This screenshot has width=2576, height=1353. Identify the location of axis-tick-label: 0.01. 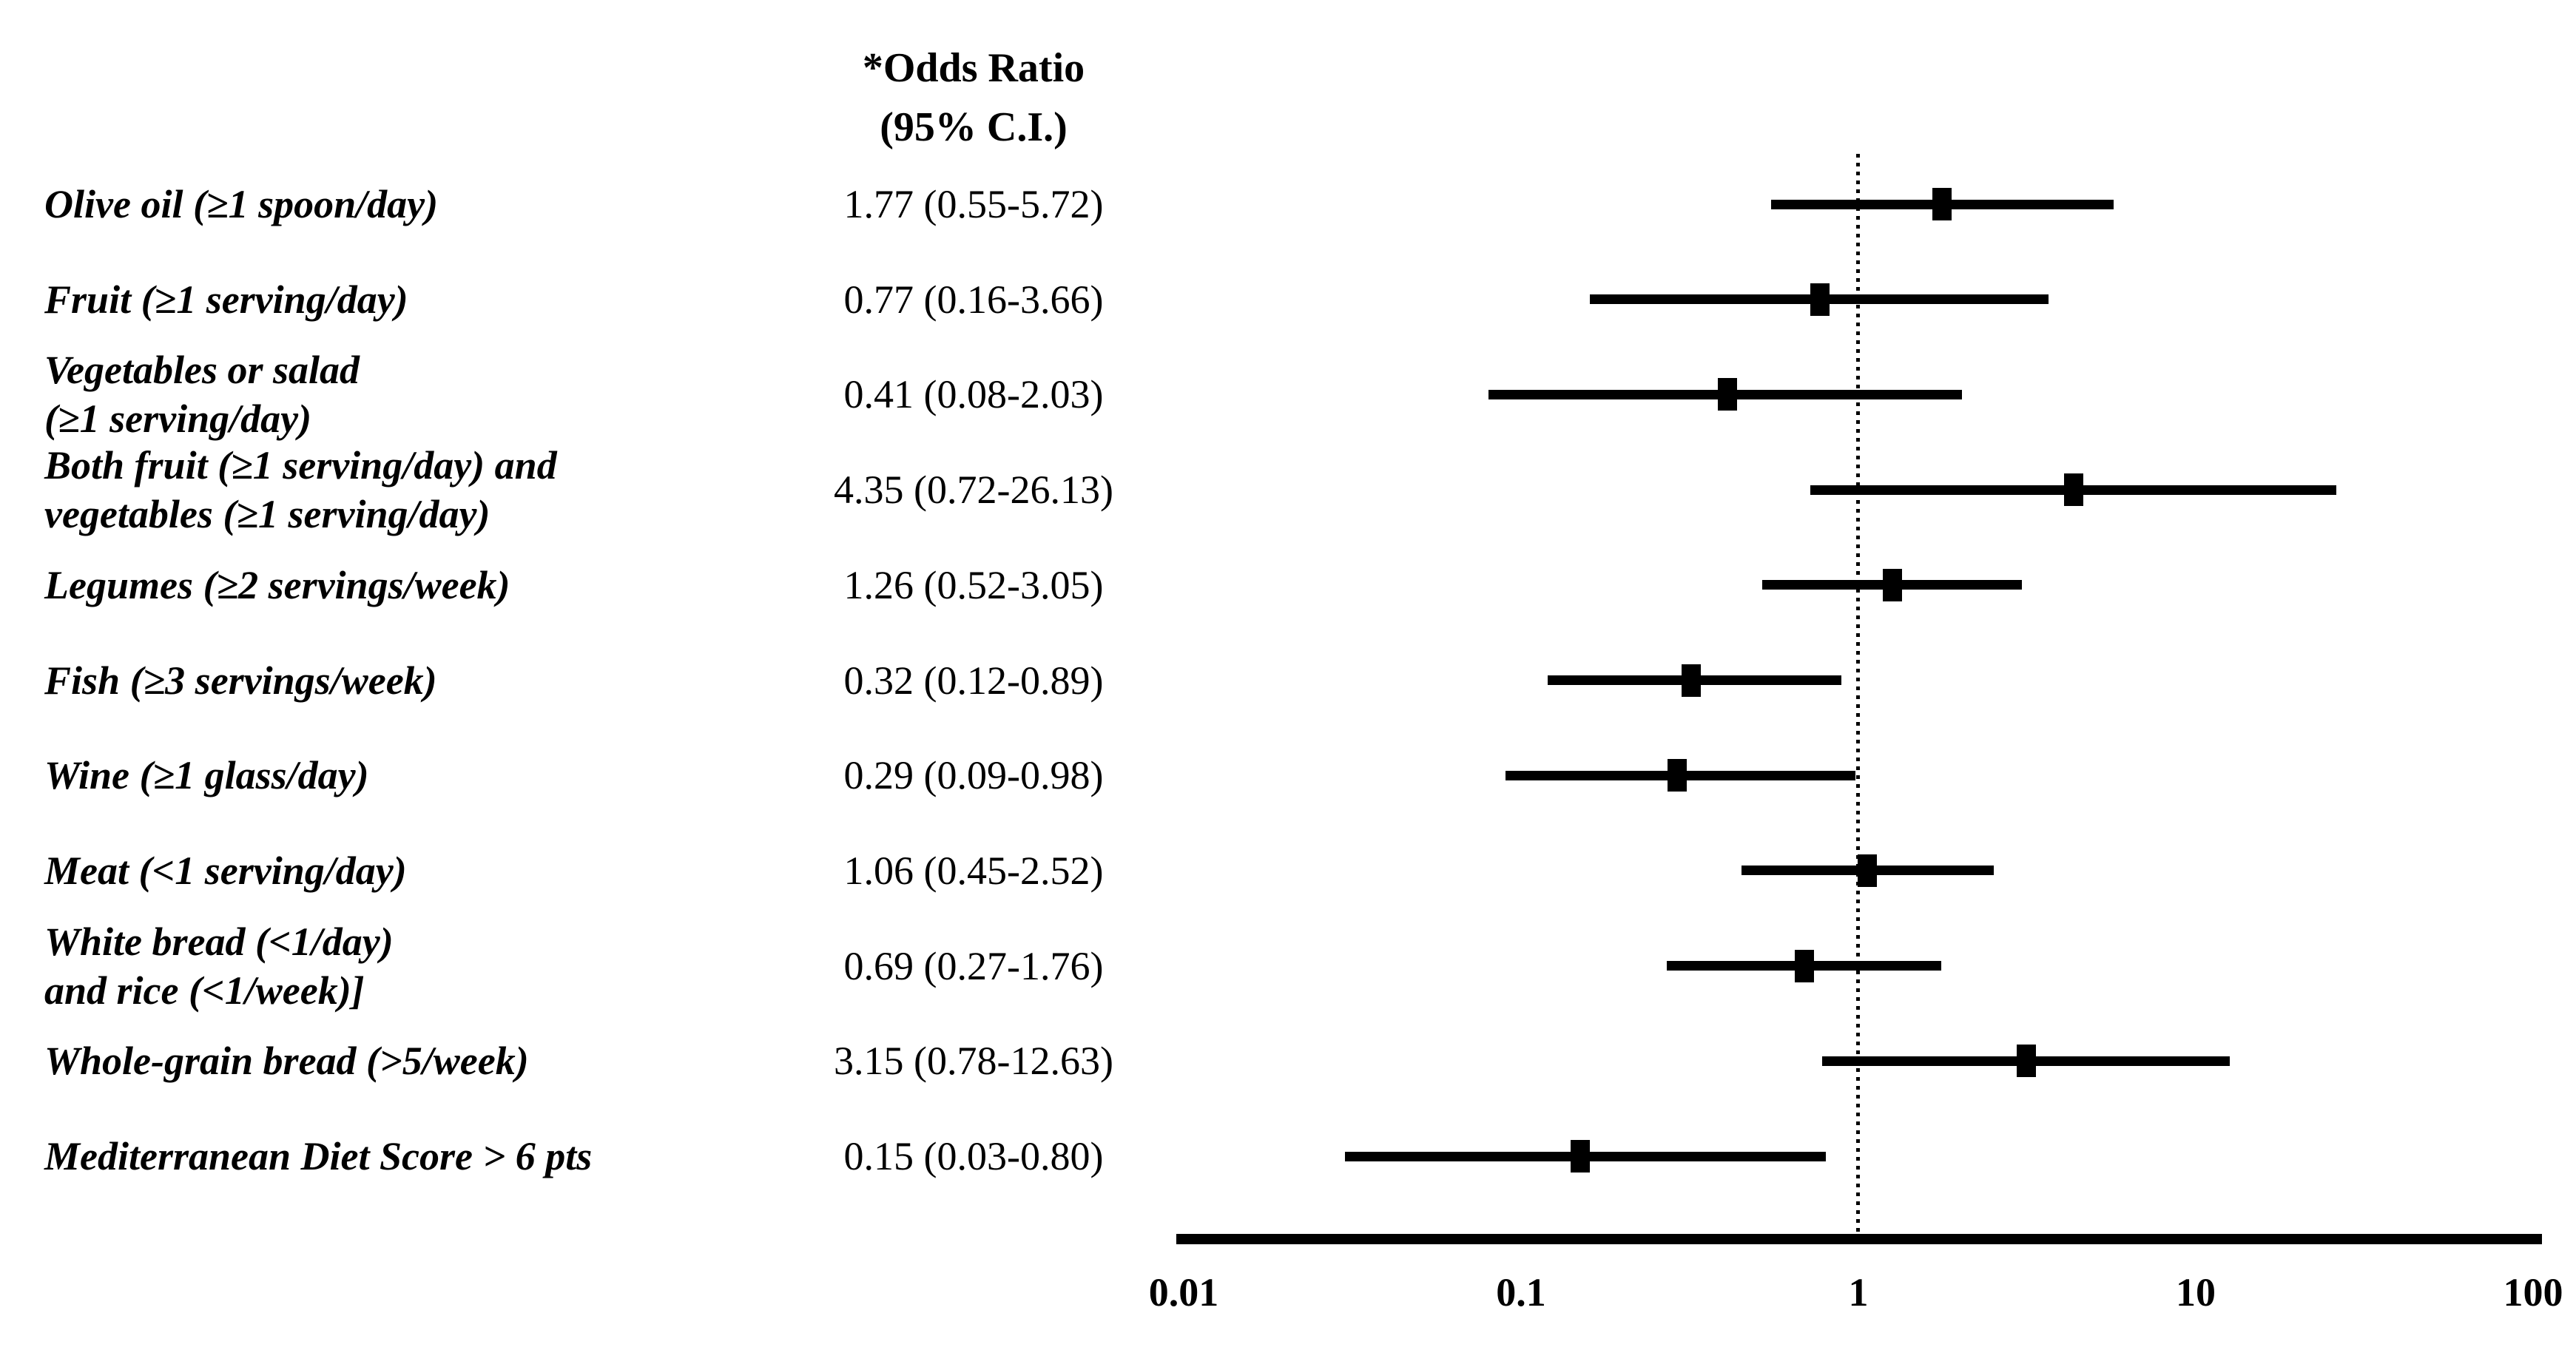
(1183, 1293).